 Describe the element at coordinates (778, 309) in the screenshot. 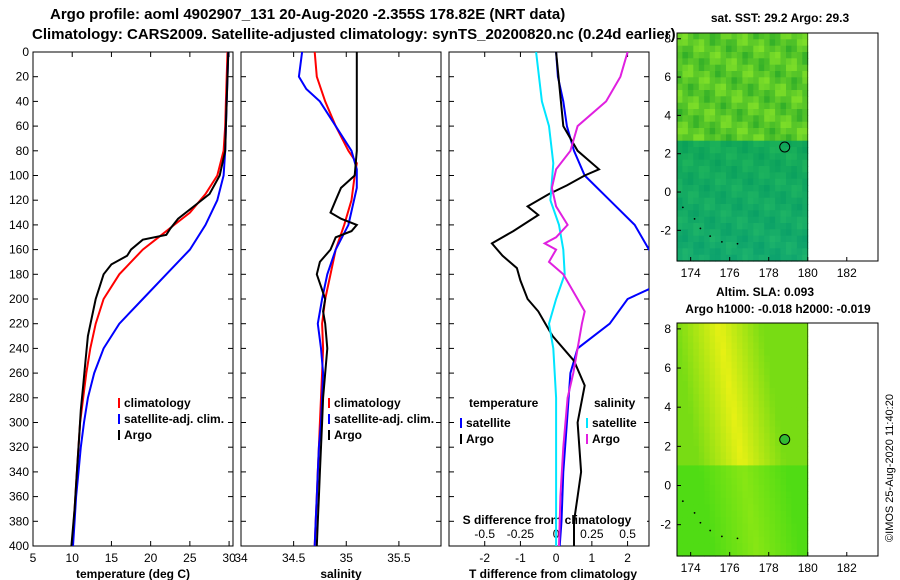

I see `map-subtitle: Argo h1000: -0.018 h2000: -0.019` at that location.